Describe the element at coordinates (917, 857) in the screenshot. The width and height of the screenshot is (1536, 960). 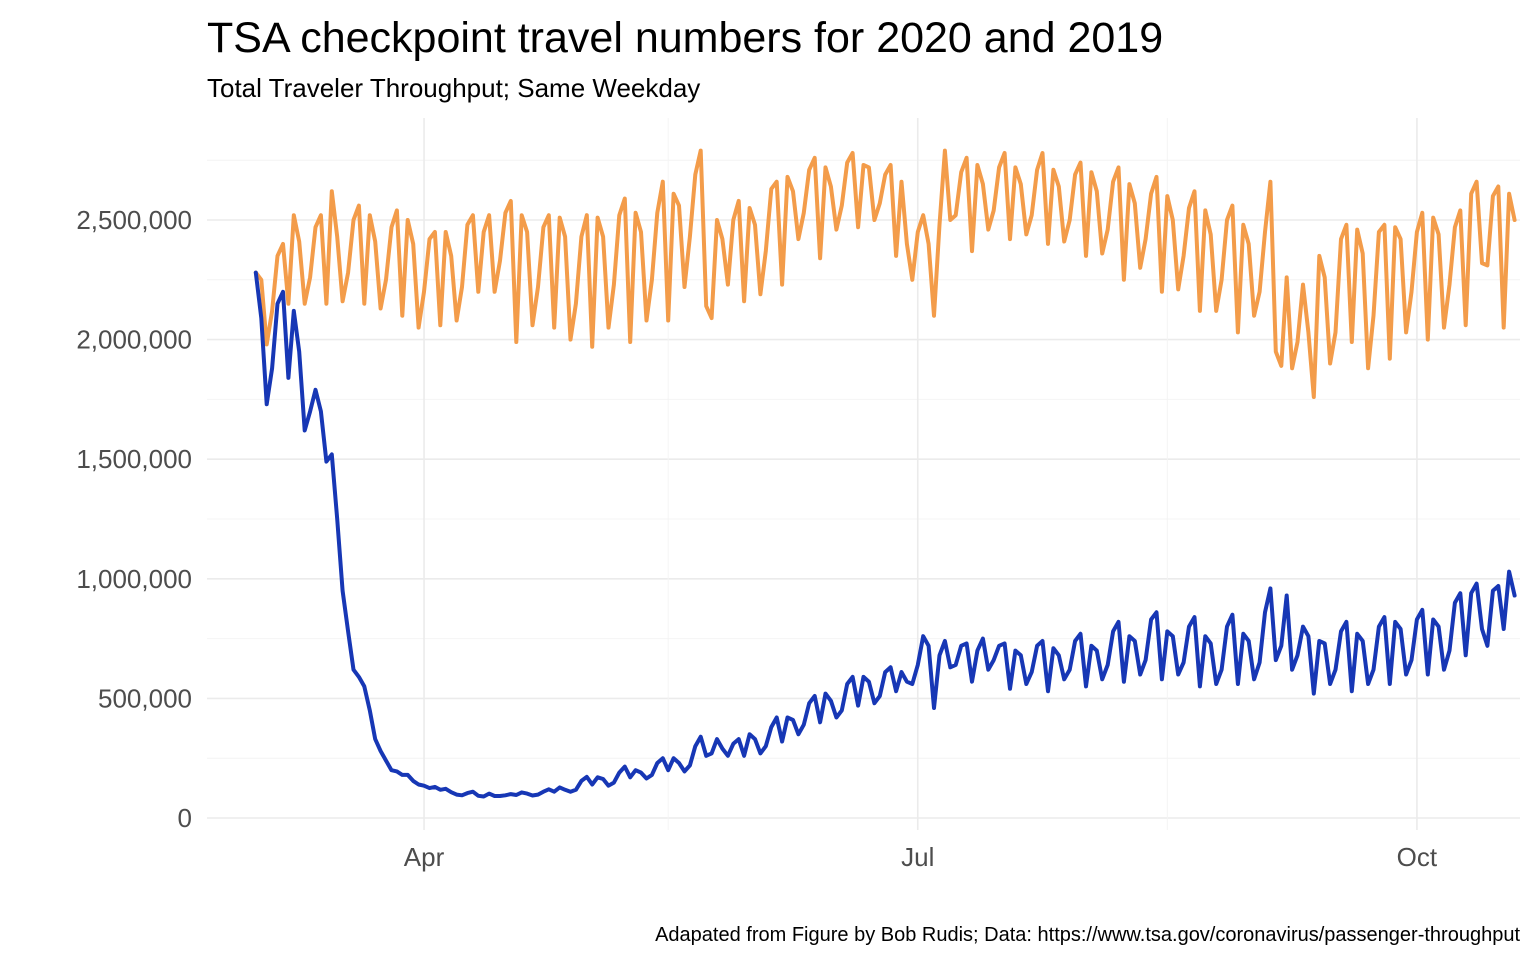
I see `x-tick-label: Jul` at that location.